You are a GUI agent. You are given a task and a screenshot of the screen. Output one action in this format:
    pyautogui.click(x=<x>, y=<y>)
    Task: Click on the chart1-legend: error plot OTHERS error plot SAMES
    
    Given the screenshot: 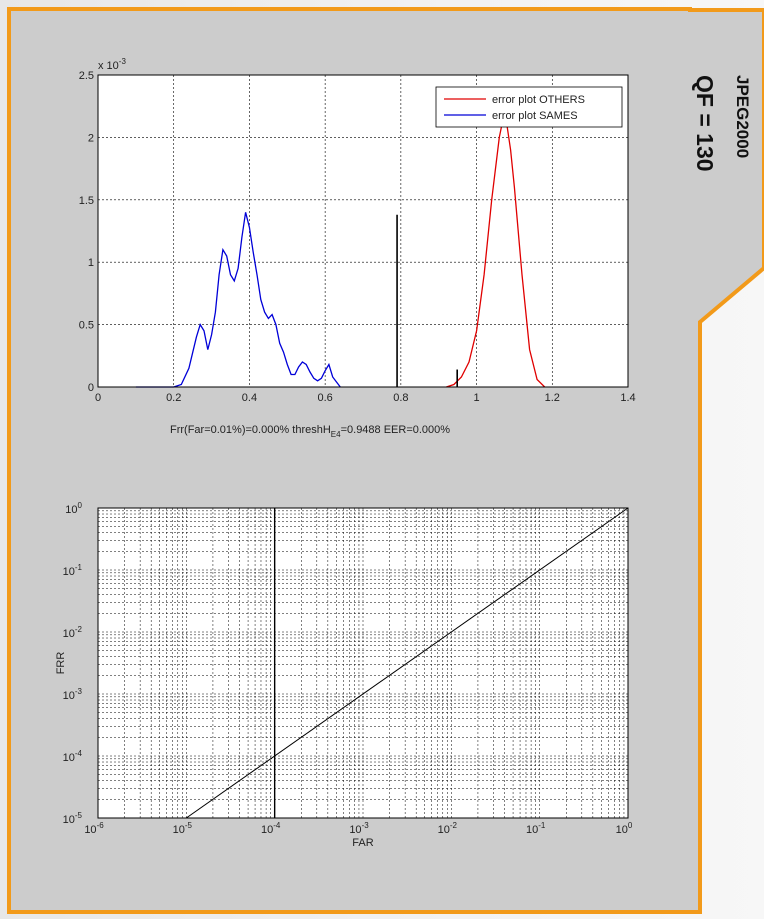 What is the action you would take?
    pyautogui.click(x=529, y=107)
    